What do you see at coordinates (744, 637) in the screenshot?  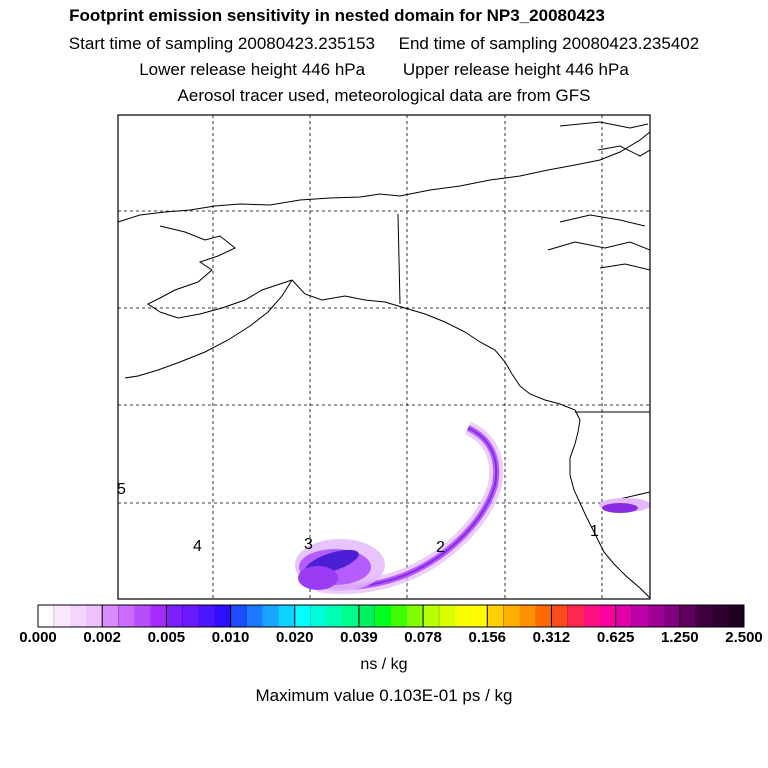 I see `colorbar-tick-label: 2.500` at bounding box center [744, 637].